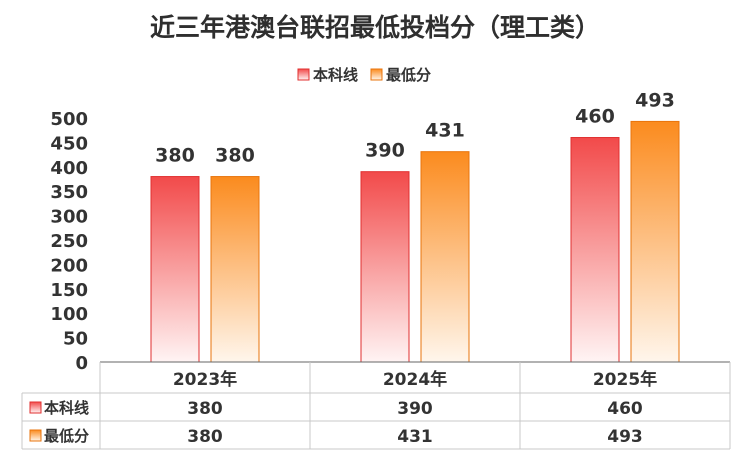 The image size is (750, 466). Describe the element at coordinates (625, 409) in the screenshot. I see `table-value-0-2: 460` at that location.